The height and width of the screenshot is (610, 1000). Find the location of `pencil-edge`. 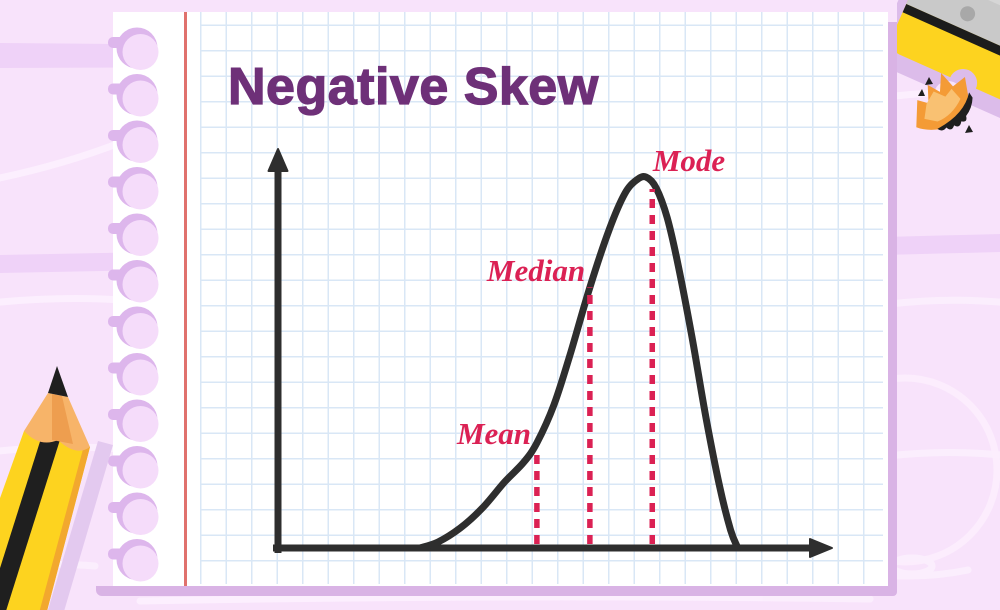

pencil-edge is located at coordinates (64, 527).